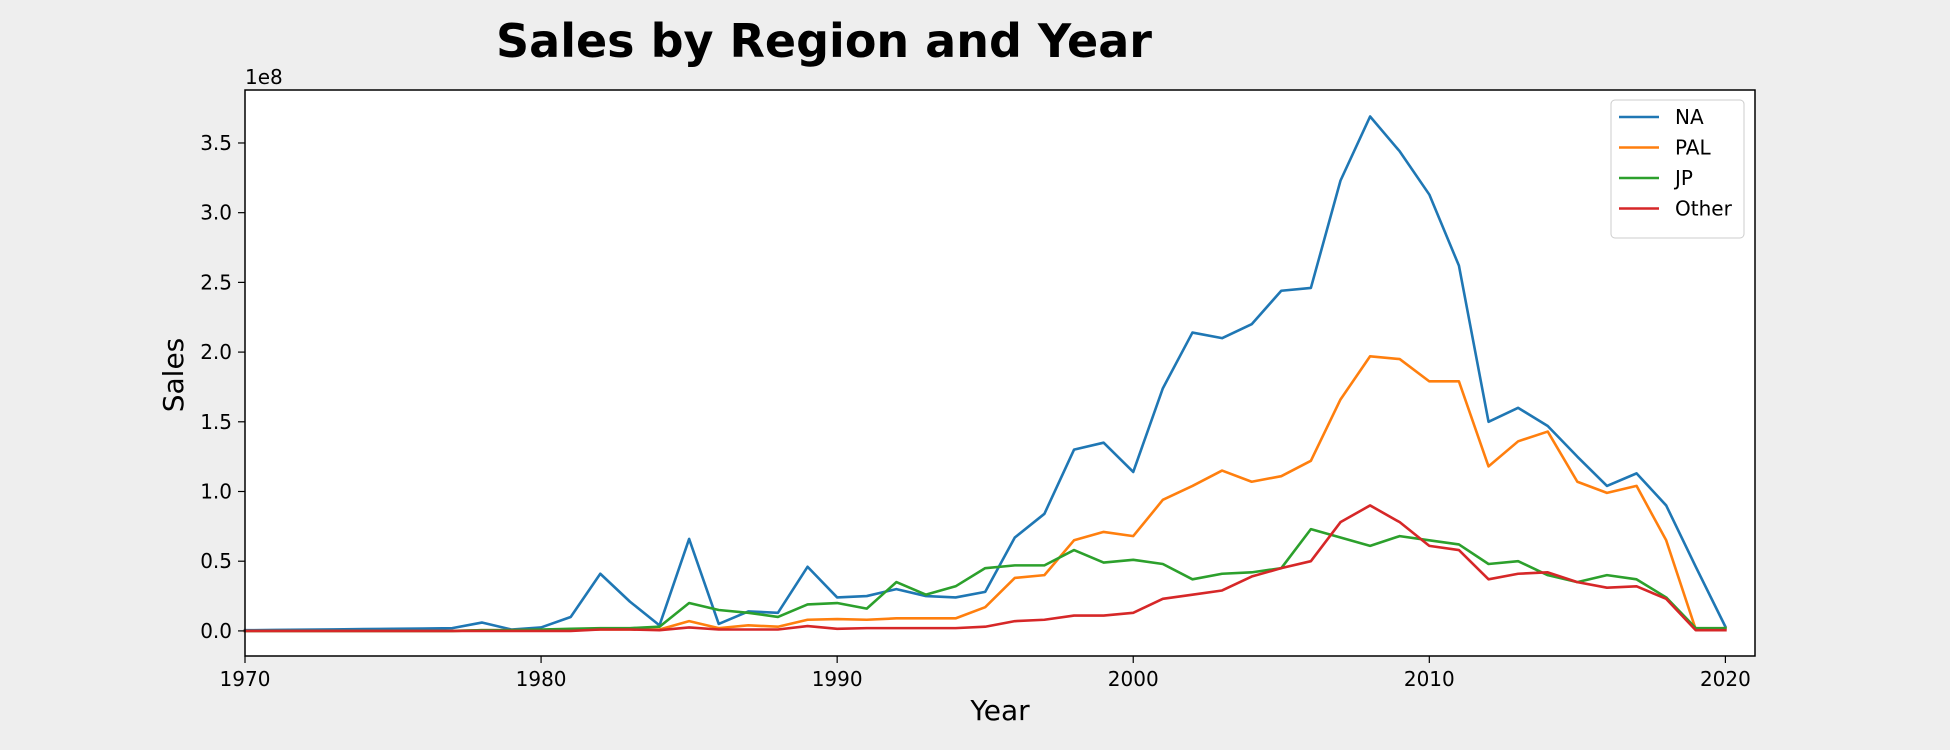  What do you see at coordinates (1725, 679) in the screenshot?
I see `x-tick-label: 2020` at bounding box center [1725, 679].